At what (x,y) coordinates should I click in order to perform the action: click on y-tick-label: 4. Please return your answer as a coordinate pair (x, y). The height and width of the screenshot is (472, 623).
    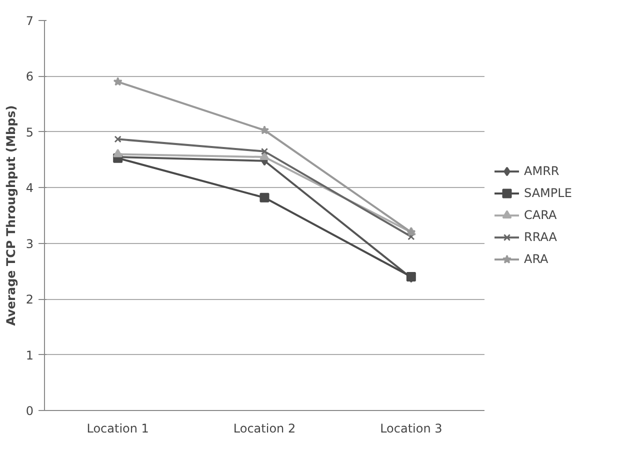
    Looking at the image, I should click on (30, 188).